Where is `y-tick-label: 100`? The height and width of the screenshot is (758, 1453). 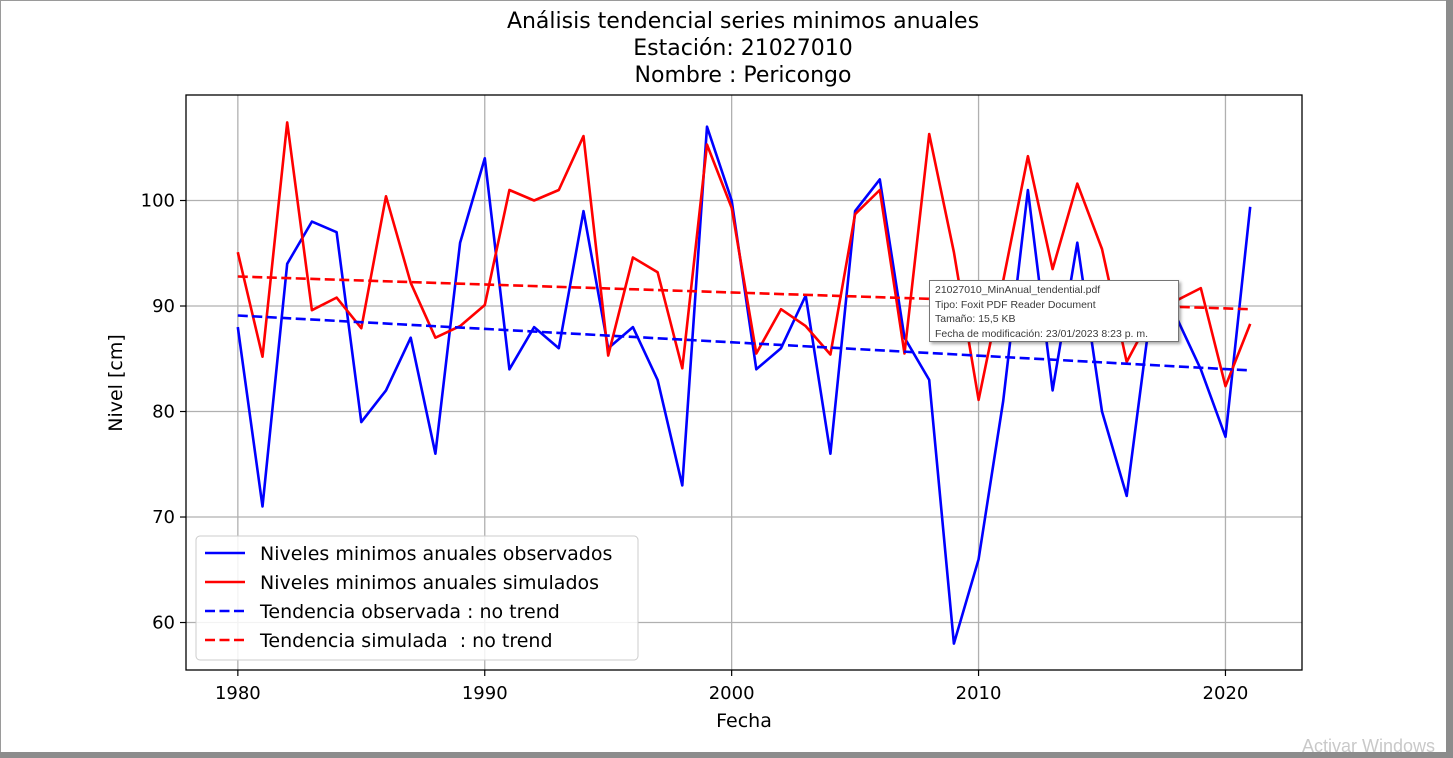 y-tick-label: 100 is located at coordinates (158, 201).